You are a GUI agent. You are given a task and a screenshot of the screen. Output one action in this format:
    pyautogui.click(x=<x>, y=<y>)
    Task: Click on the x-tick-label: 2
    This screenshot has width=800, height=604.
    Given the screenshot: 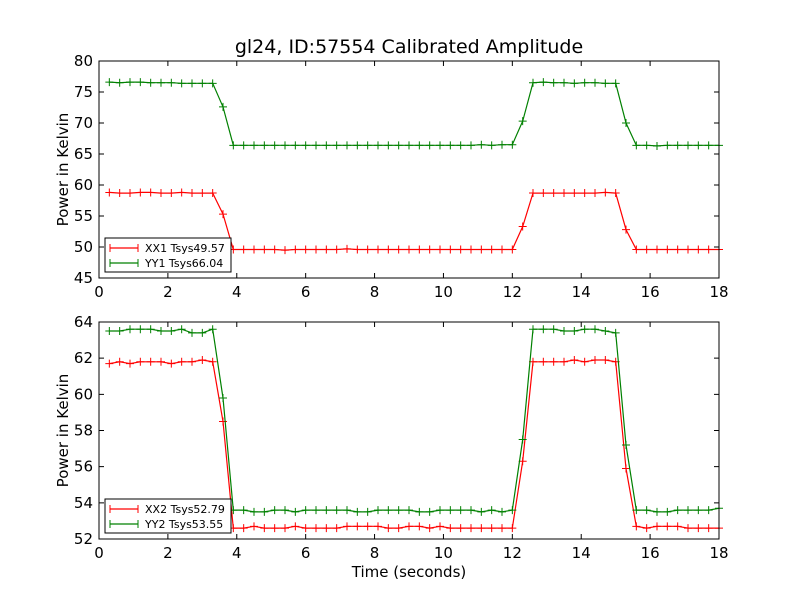 What is the action you would take?
    pyautogui.click(x=168, y=292)
    